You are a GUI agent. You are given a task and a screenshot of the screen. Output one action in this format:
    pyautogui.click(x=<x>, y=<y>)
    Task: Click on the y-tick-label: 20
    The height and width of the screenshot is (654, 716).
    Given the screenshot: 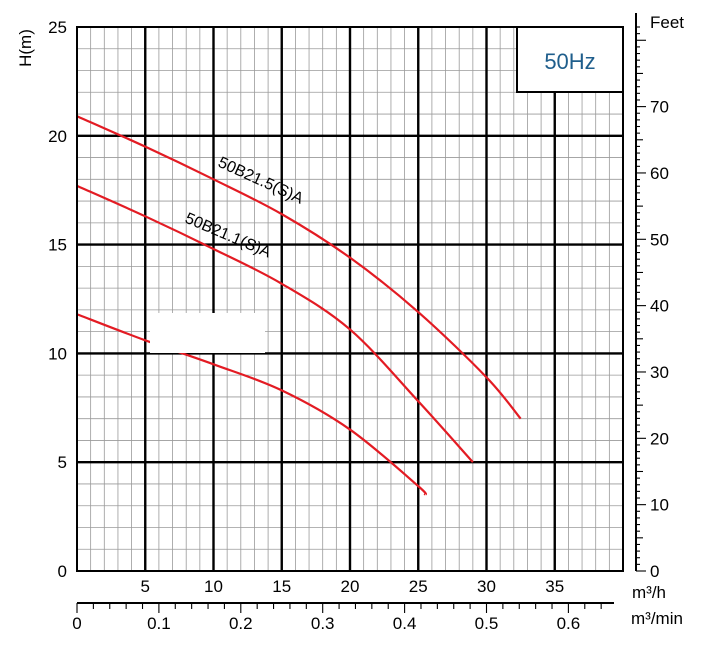 What is the action you would take?
    pyautogui.click(x=57, y=136)
    